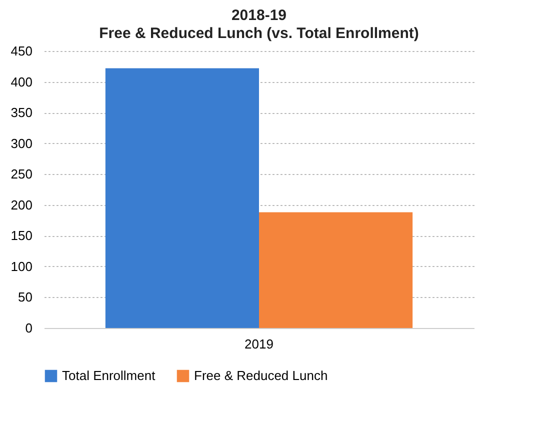 This screenshot has width=534, height=427. I want to click on legend-label: Total Enrollment, so click(109, 375).